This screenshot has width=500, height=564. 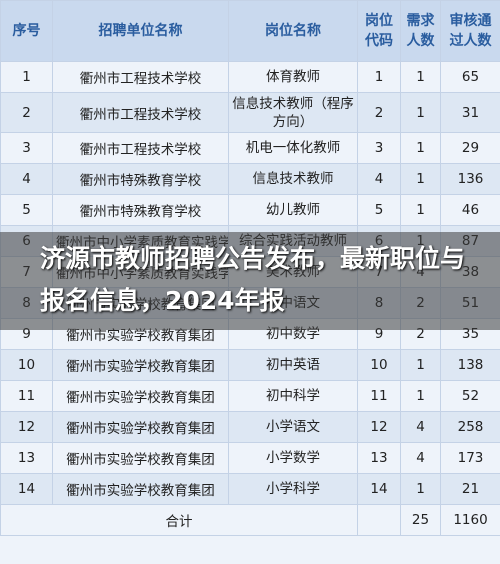 I want to click on table-cell: 幼儿教师, so click(x=293, y=210).